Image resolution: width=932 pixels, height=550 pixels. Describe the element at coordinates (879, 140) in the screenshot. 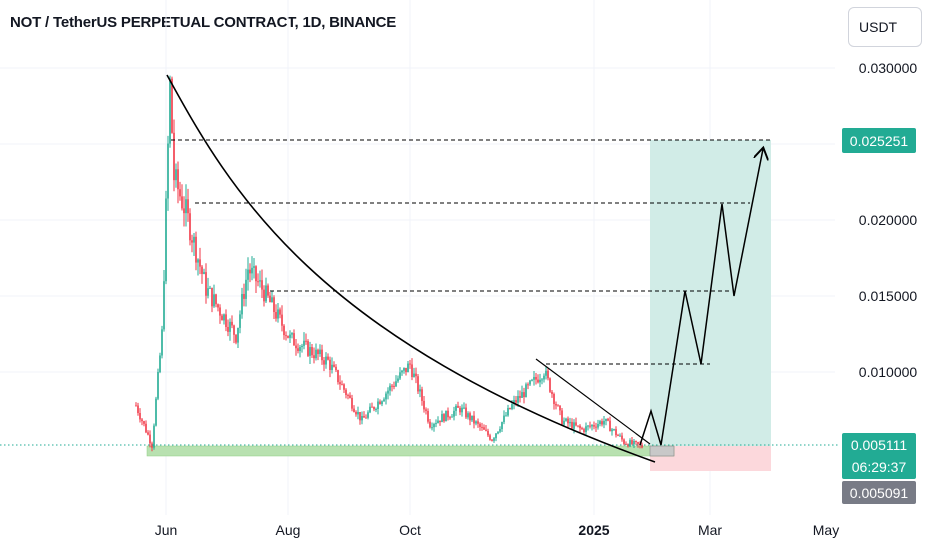

I see `target-price-label-bg` at that location.